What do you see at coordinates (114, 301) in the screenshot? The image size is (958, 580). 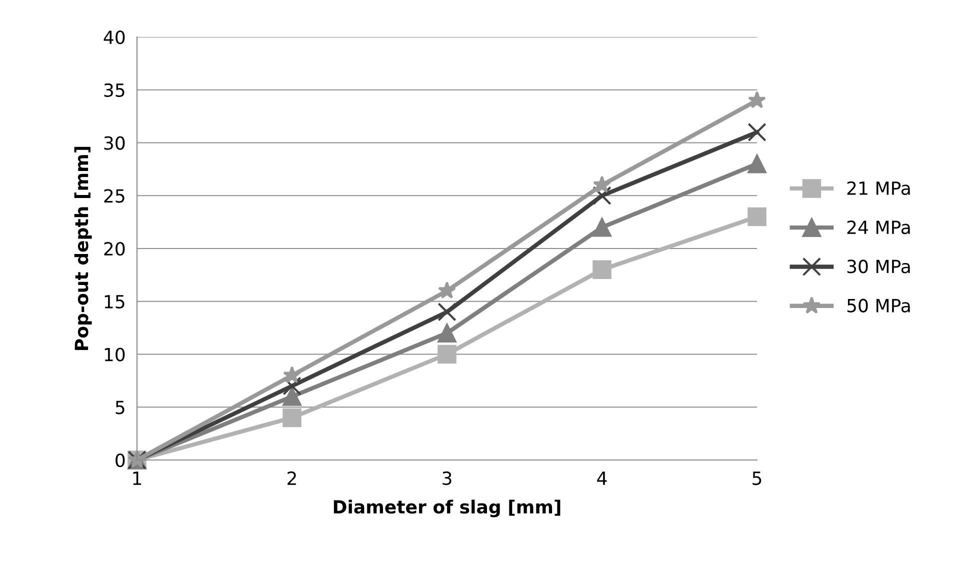 I see `y-tick-label: 15` at bounding box center [114, 301].